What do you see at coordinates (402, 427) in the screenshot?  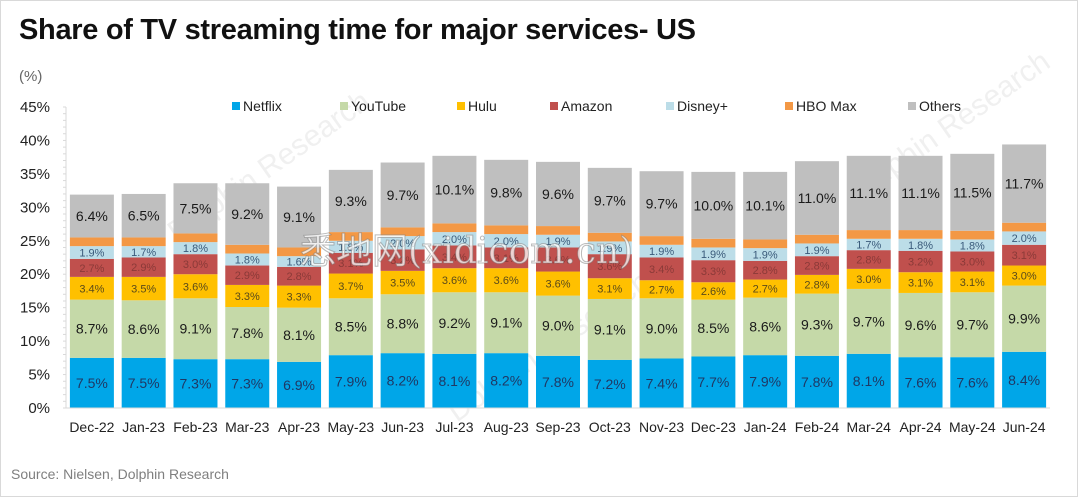 I see `x-tick-label: Jun-23` at bounding box center [402, 427].